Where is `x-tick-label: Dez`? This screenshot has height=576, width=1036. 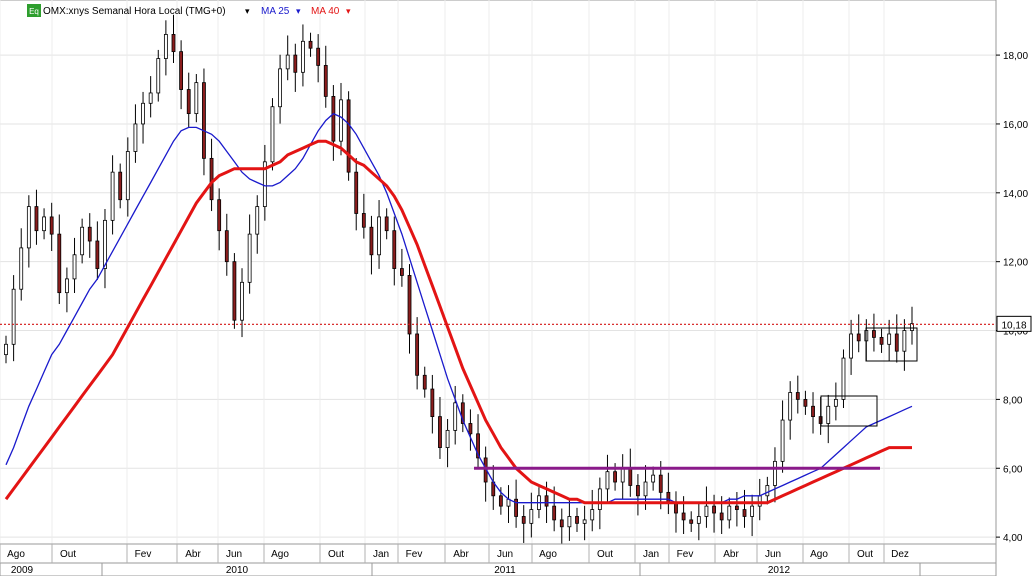
x-tick-label: Dez is located at coordinates (900, 554).